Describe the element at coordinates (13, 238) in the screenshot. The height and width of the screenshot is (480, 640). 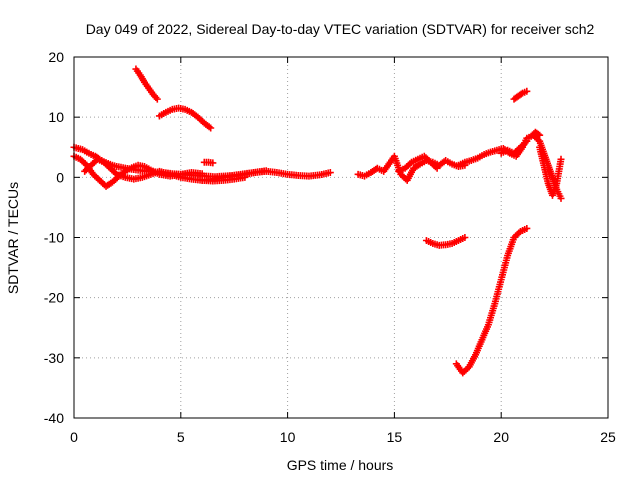
I see `y-axis-label: SDTVAR / TECUs` at that location.